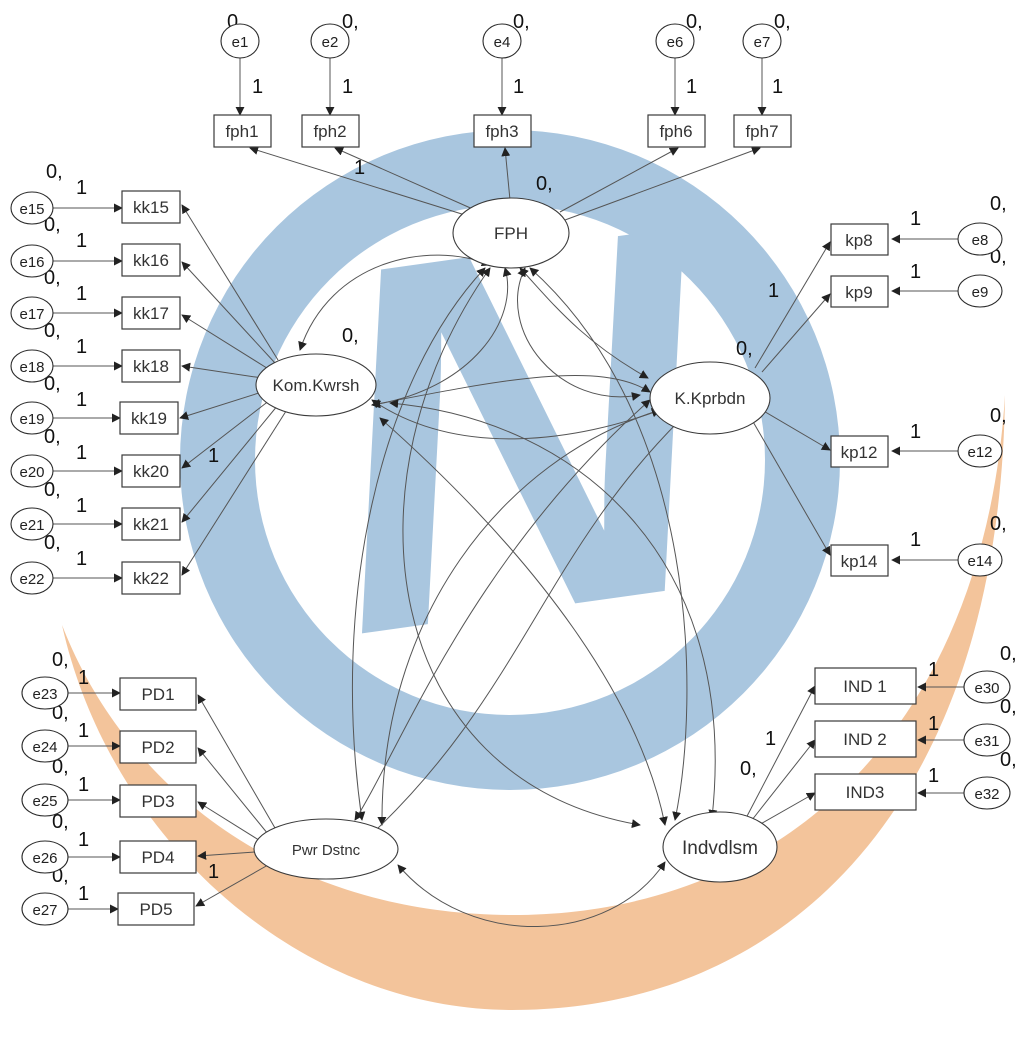 The width and height of the screenshot is (1024, 1045). What do you see at coordinates (44, 747) in the screenshot?
I see `diagram-label: e24` at bounding box center [44, 747].